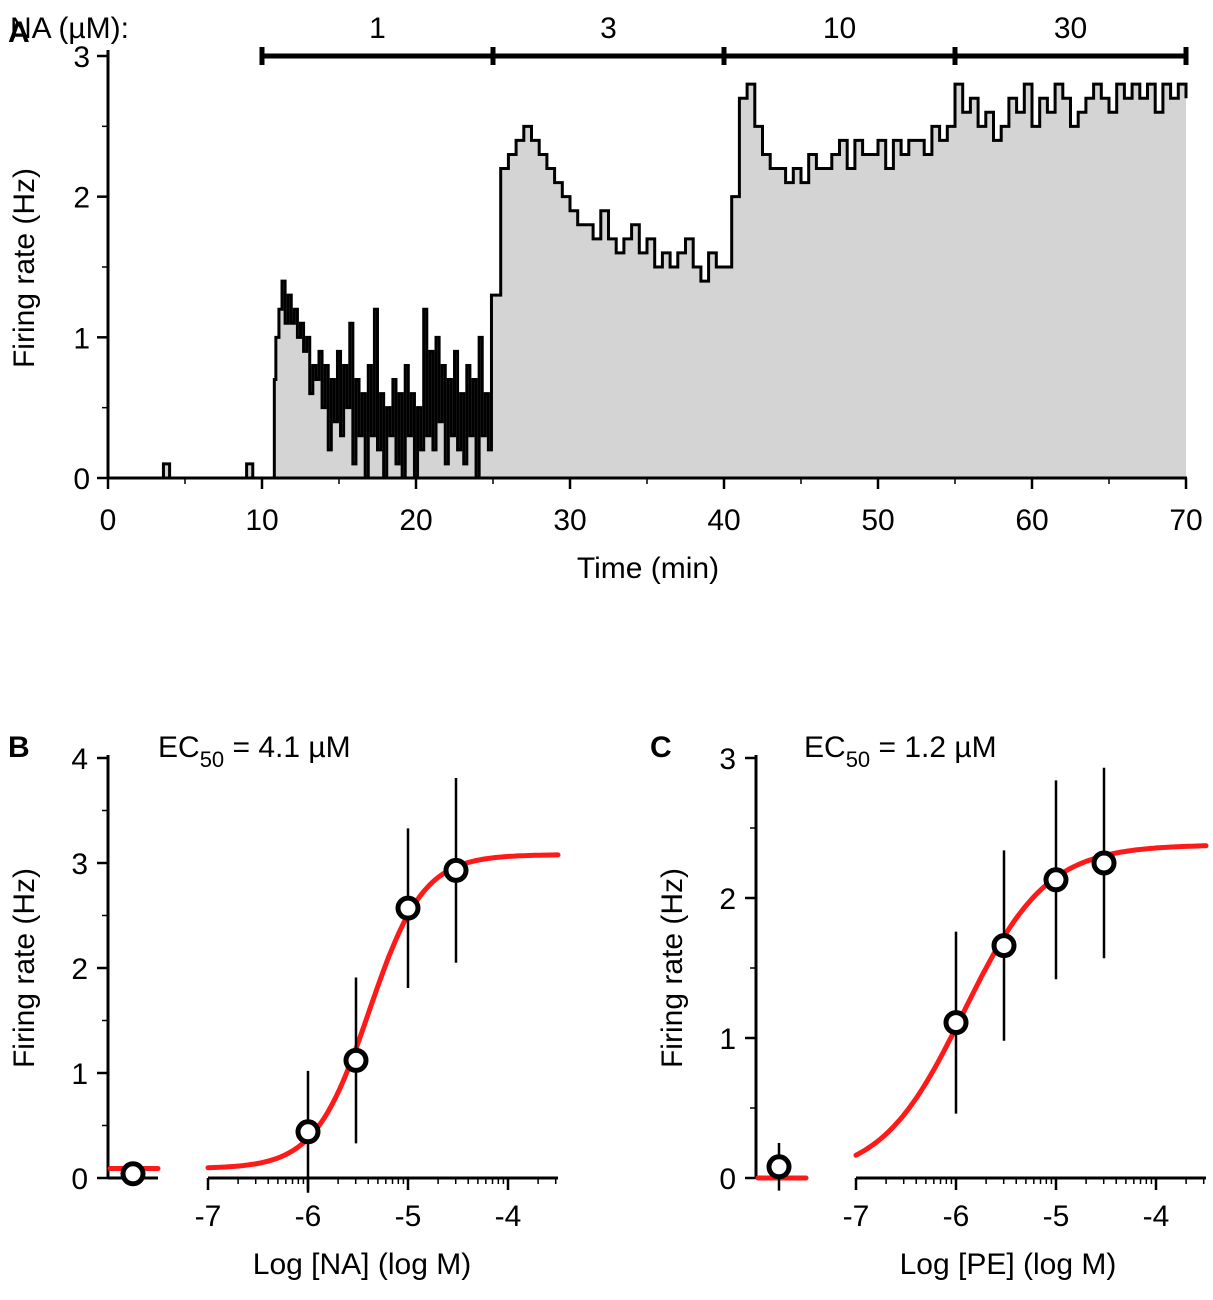  I want to click on panel-c-y-tick-label: 3, so click(727, 759).